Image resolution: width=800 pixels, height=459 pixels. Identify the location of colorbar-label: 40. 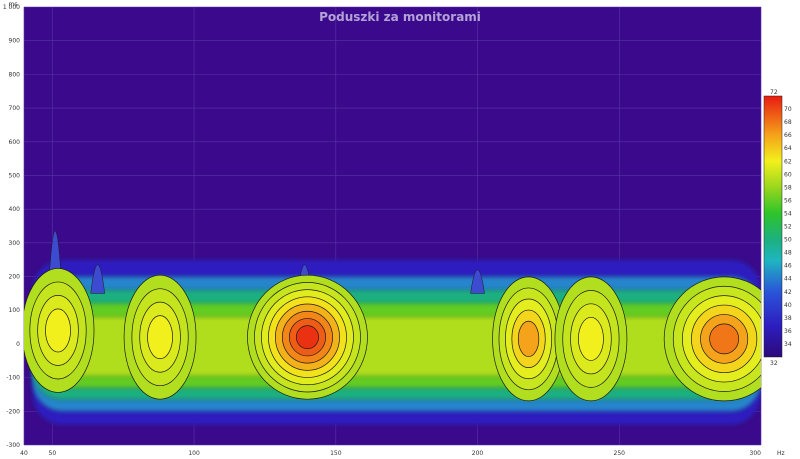
(788, 305).